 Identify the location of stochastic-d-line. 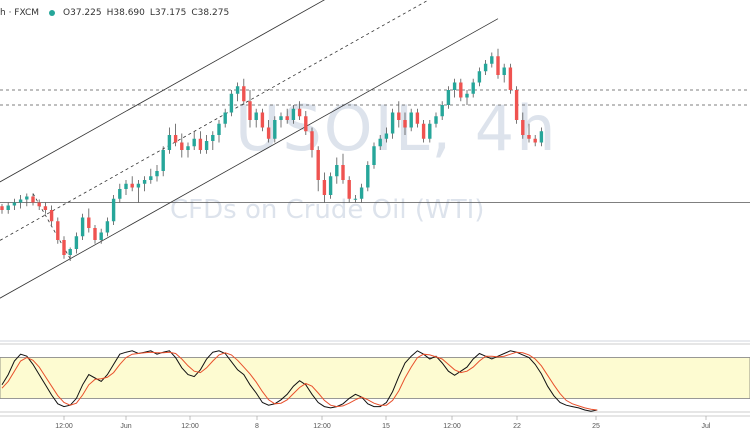
(299, 381).